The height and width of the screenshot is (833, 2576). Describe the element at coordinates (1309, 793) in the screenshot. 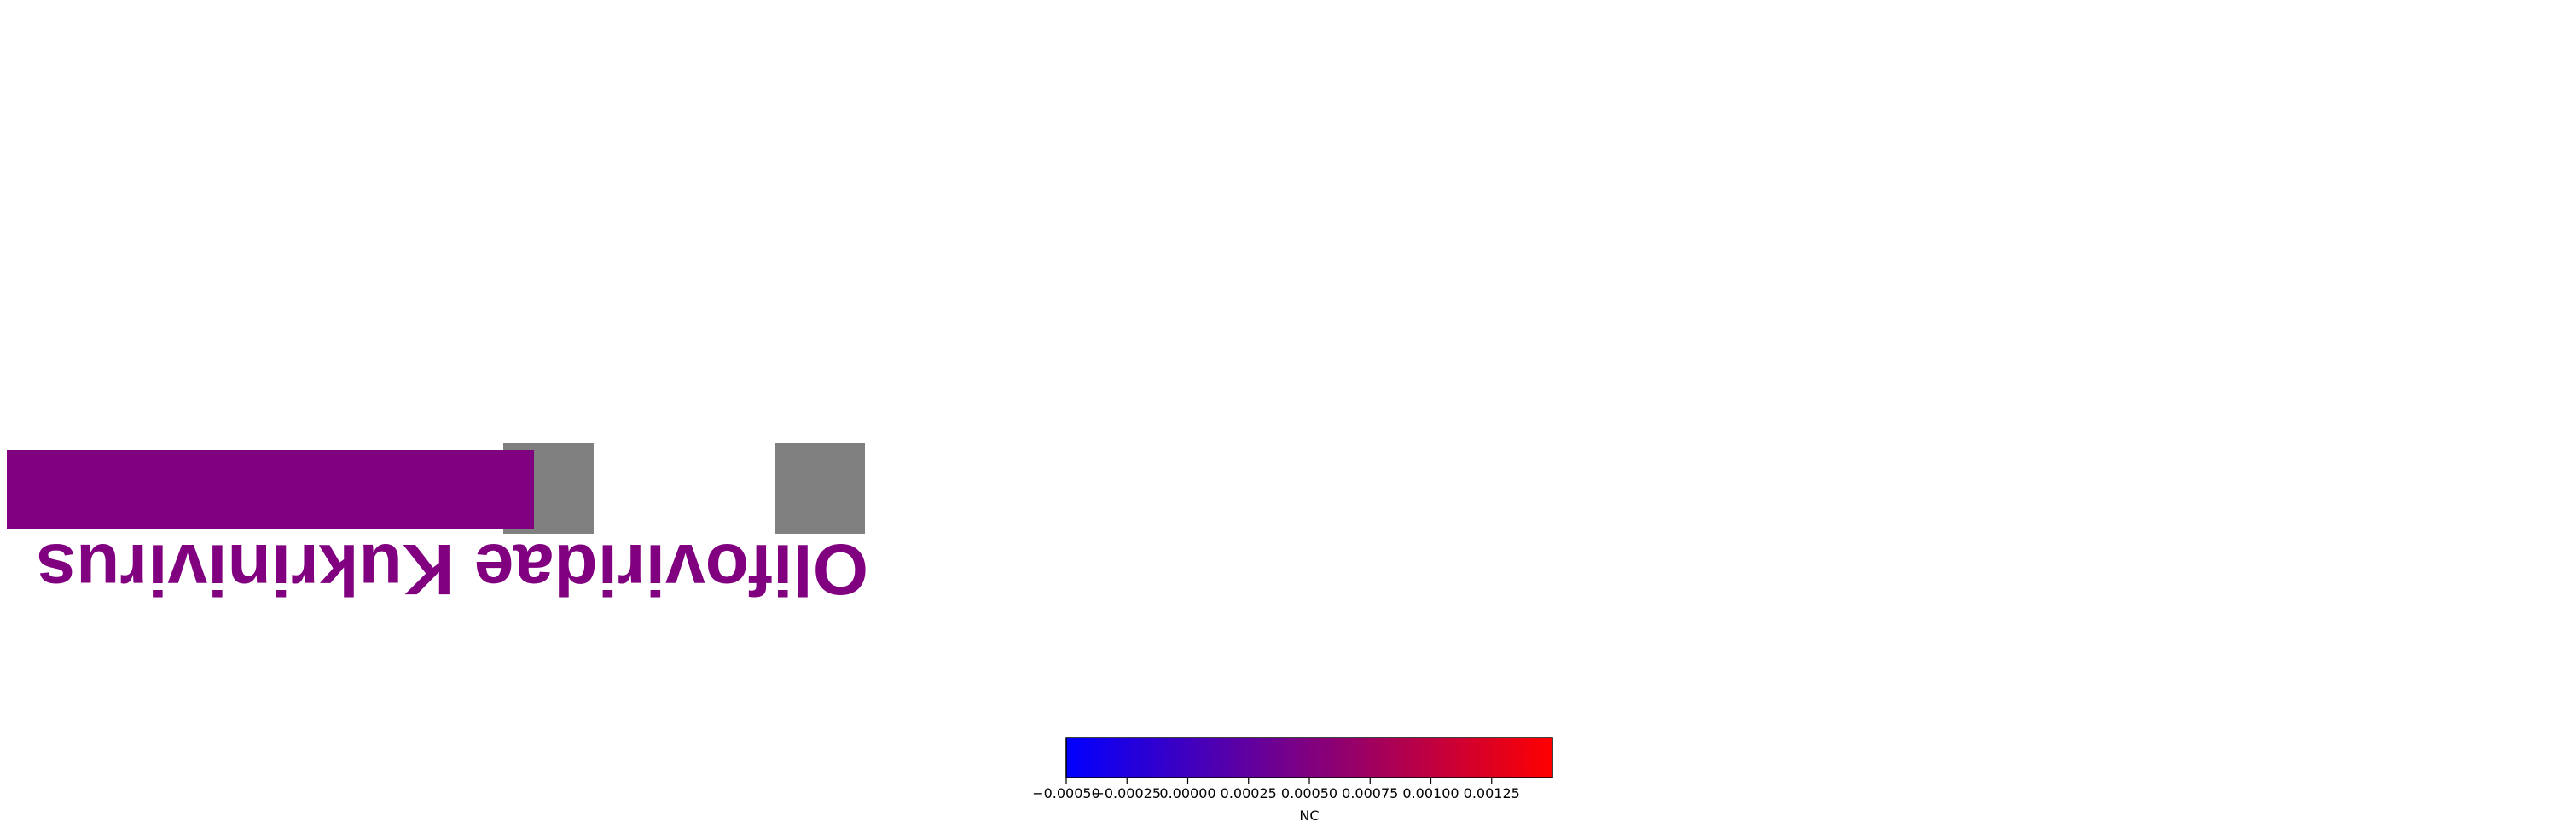

I see `colorbar-tick-label: 0.00050` at that location.